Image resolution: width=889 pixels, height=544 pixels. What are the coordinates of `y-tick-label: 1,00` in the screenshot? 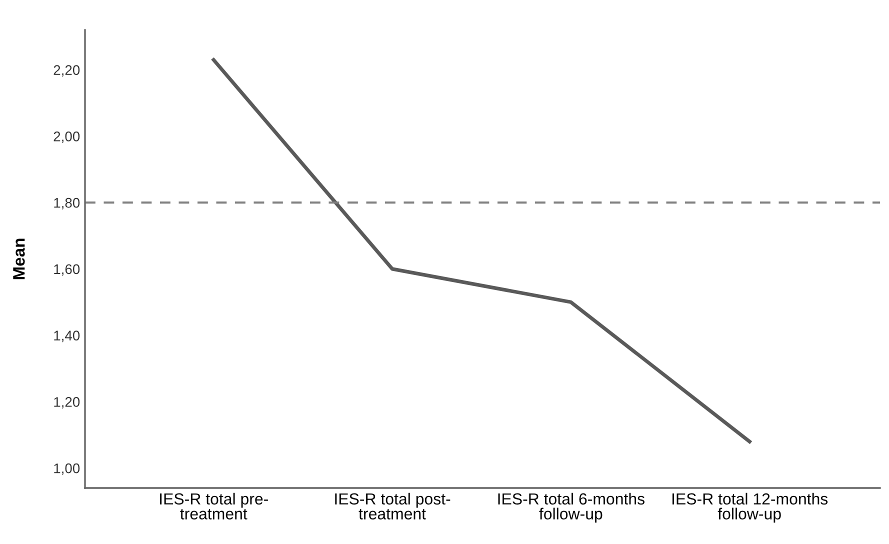 It's located at (67, 469).